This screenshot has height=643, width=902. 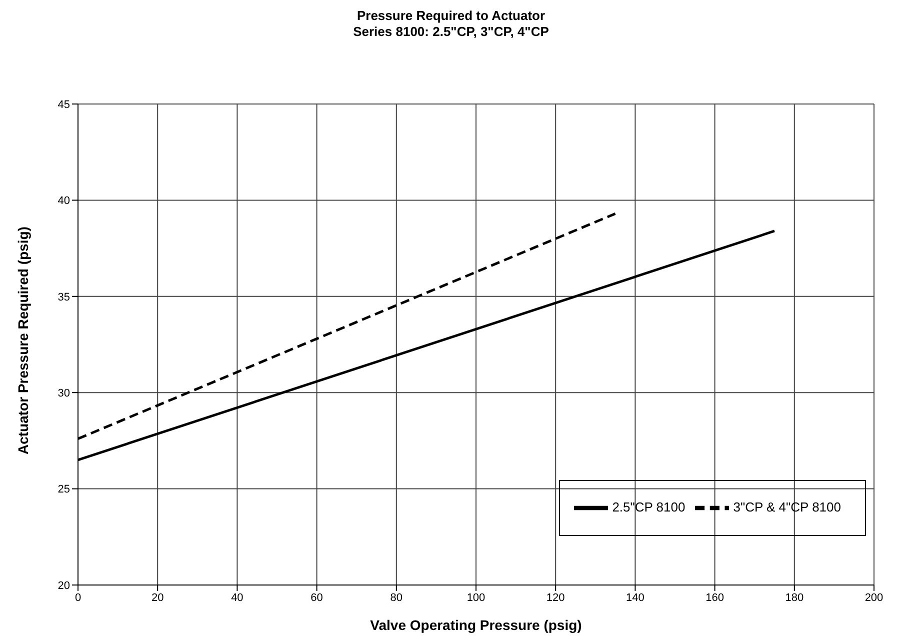 I want to click on x-tick-label: 80, so click(x=396, y=598).